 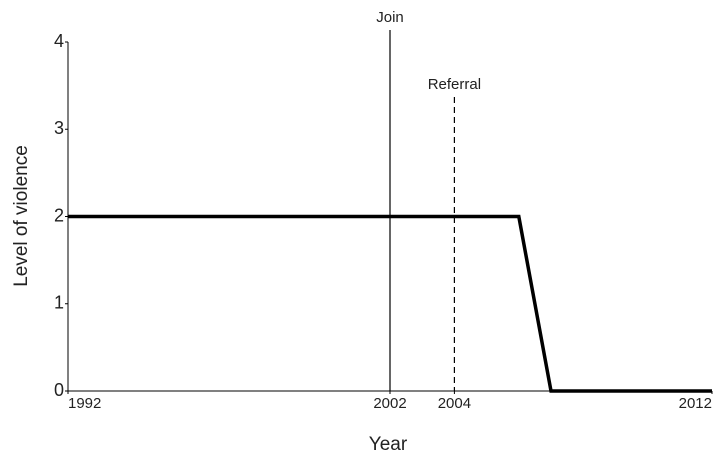 I want to click on x-tick-label: 1992, so click(x=84, y=403).